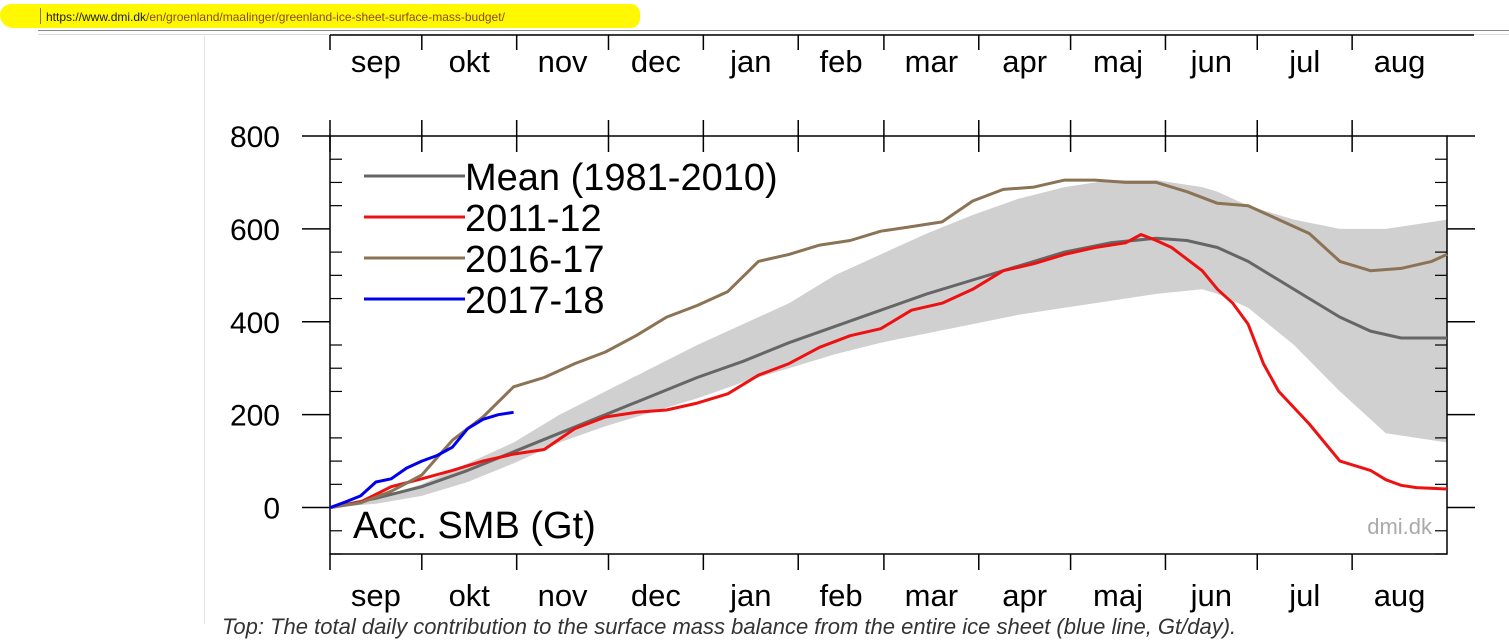 The image size is (1509, 640). What do you see at coordinates (255, 137) in the screenshot?
I see `y-tick-label: 800` at bounding box center [255, 137].